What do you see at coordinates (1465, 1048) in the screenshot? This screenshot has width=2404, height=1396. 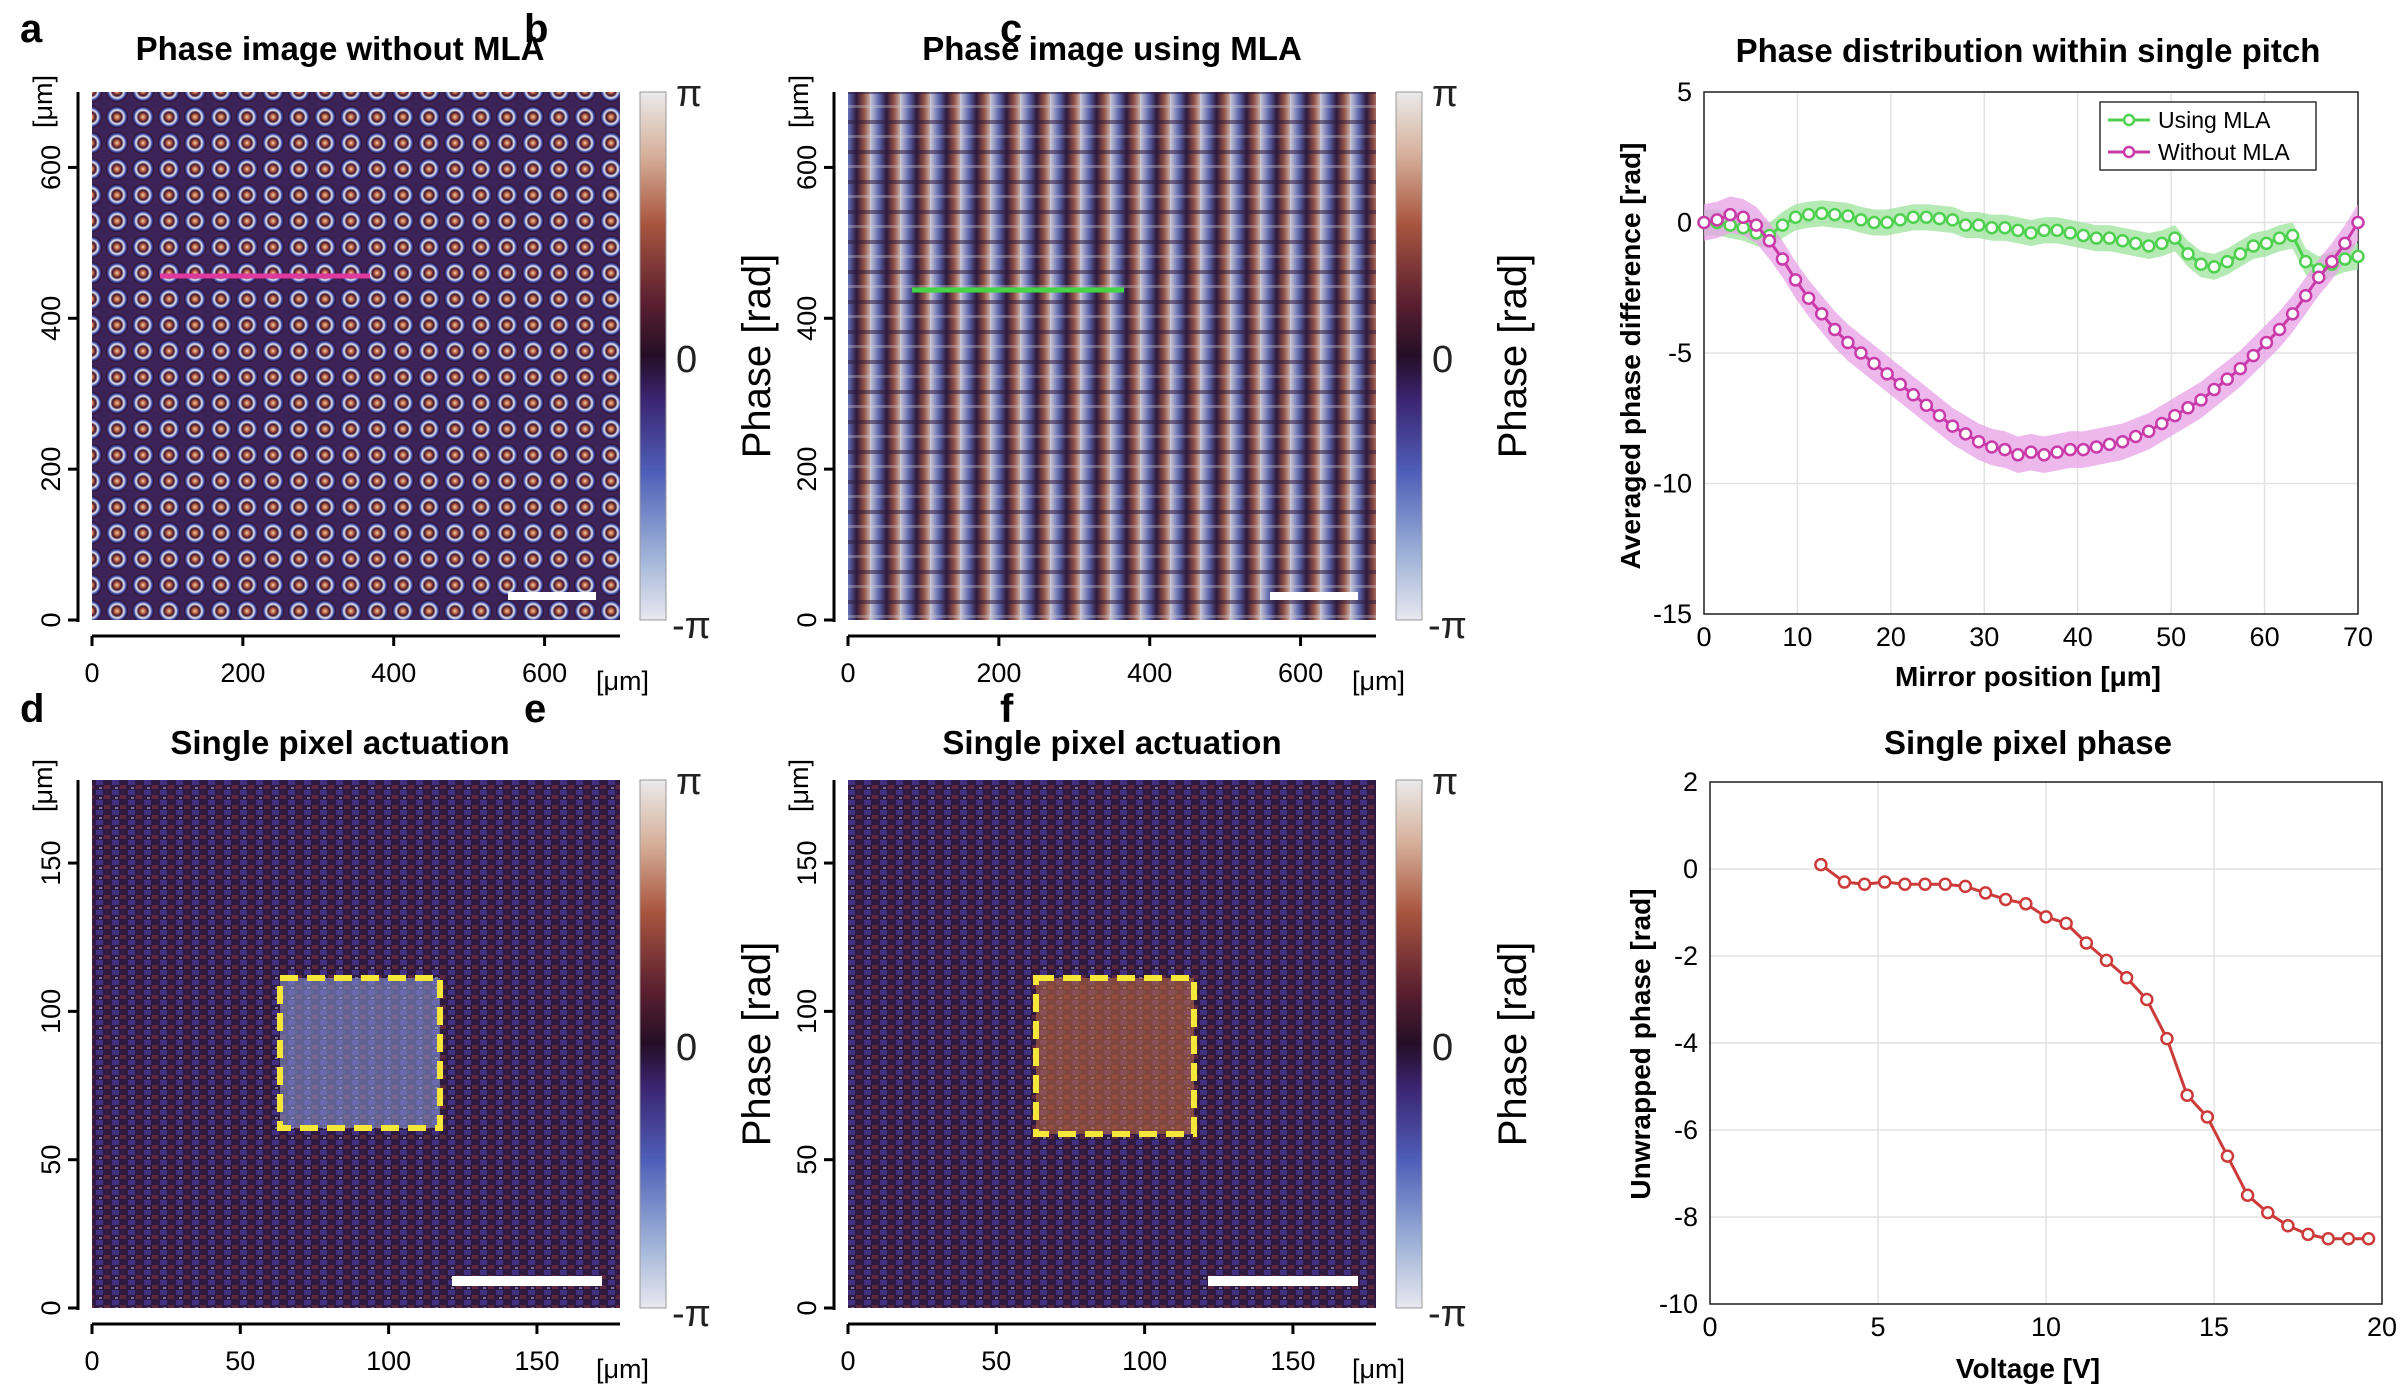 I see `panel-e-colorbar: π 0 -π Phase [rad]` at bounding box center [1465, 1048].